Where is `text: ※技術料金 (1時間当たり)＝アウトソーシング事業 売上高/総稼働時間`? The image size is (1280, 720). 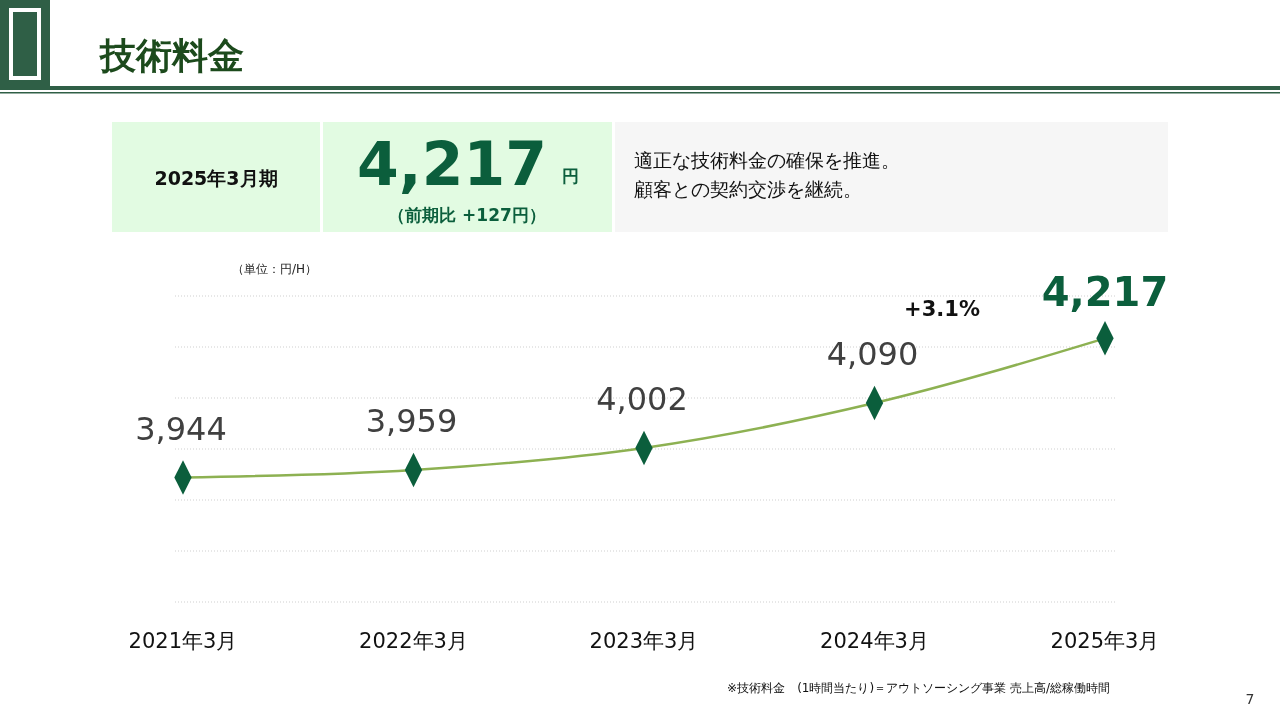 text: ※技術料金 (1時間当たり)＝アウトソーシング事業 売上高/総稼働時間 is located at coordinates (918, 688).